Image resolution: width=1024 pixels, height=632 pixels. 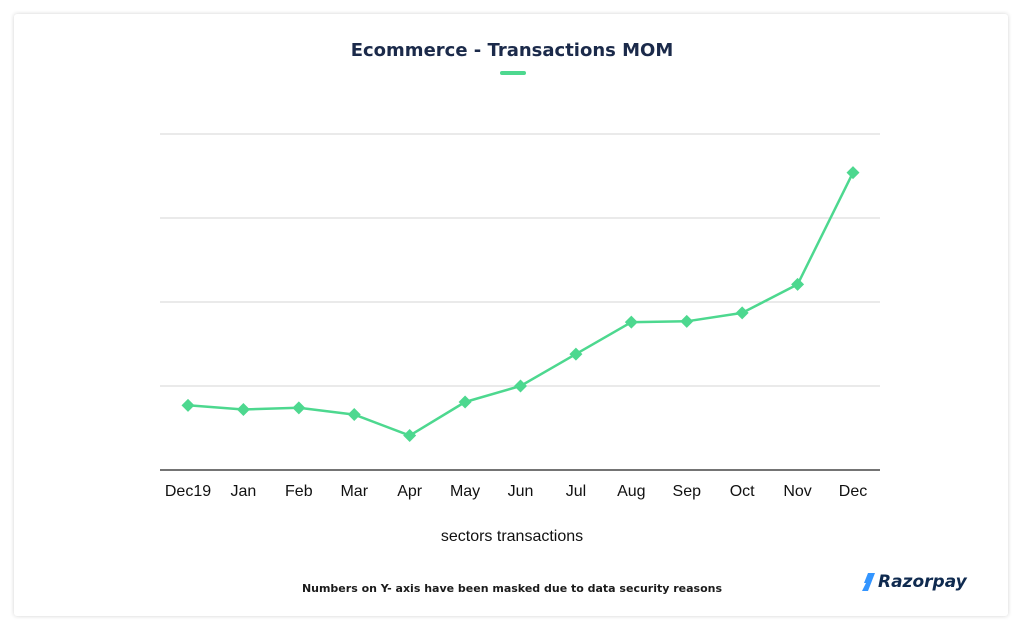 I want to click on data-point-jul, so click(x=576, y=354).